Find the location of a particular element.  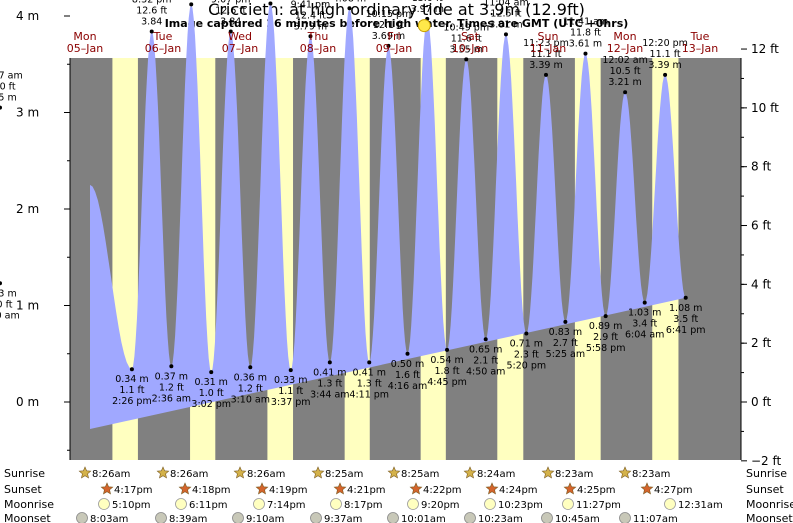

high-tide-metres: 3.39 m is located at coordinates (664, 65).